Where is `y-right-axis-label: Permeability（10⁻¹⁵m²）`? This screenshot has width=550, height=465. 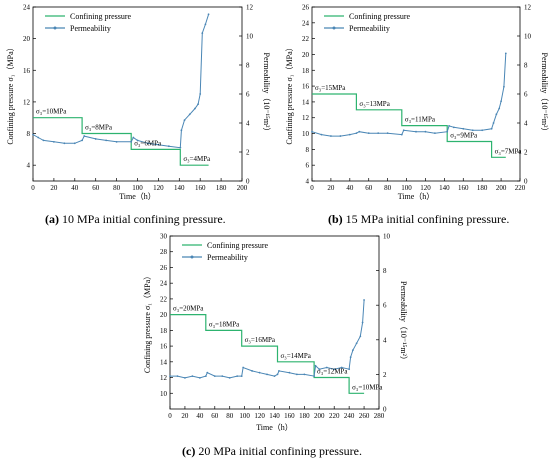 y-right-axis-label: Permeability（10⁻¹⁵m²） is located at coordinates (403, 322).